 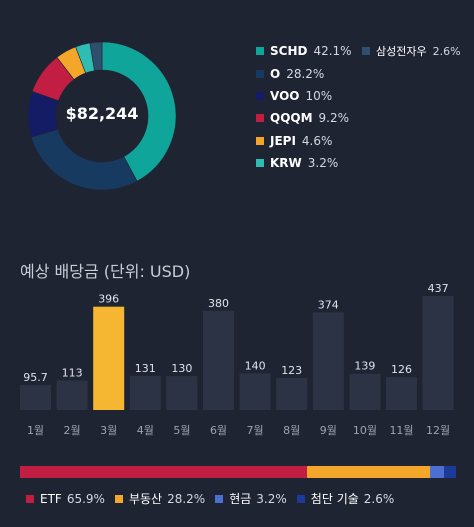 I want to click on bar-value-label: 139, so click(x=364, y=366).